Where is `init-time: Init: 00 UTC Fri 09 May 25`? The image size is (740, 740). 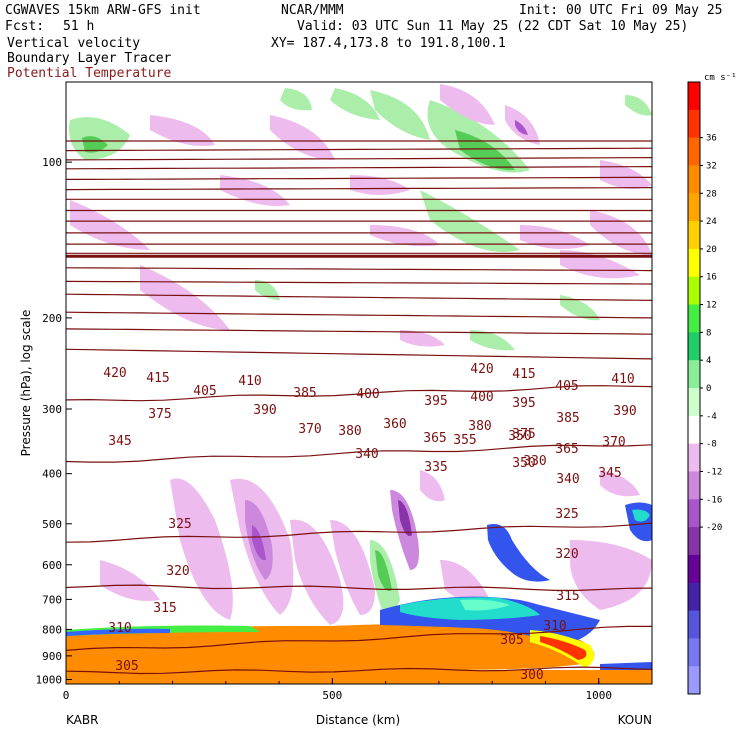
init-time: Init: 00 UTC Fri 09 May 25 is located at coordinates (621, 10).